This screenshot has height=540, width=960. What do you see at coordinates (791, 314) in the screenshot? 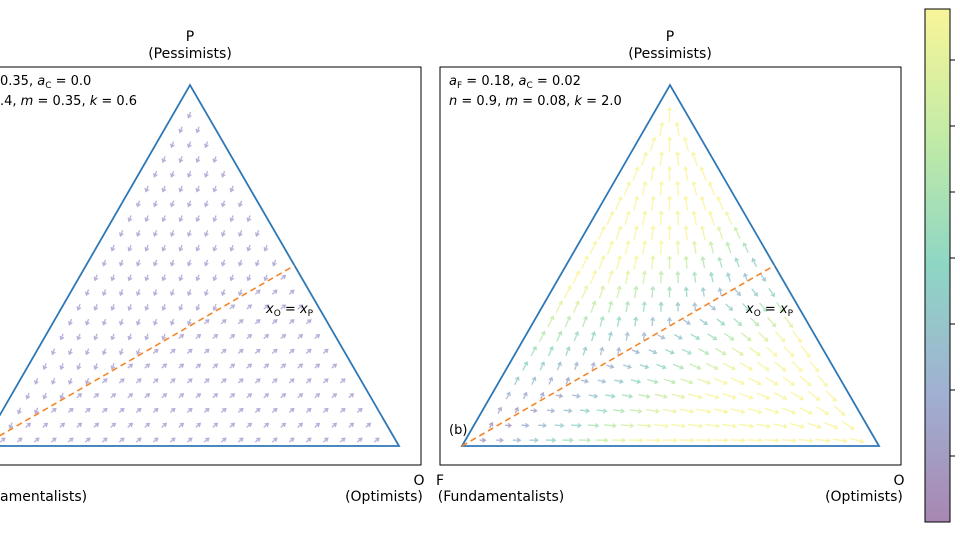
I see `subscript: P` at bounding box center [791, 314].